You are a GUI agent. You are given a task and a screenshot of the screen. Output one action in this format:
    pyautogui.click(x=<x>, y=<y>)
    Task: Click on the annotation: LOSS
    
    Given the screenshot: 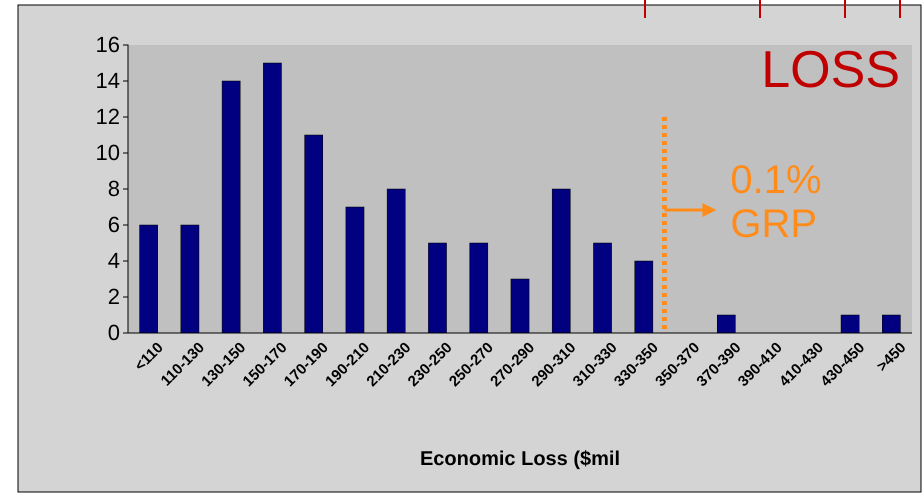 What is the action you would take?
    pyautogui.click(x=830, y=70)
    